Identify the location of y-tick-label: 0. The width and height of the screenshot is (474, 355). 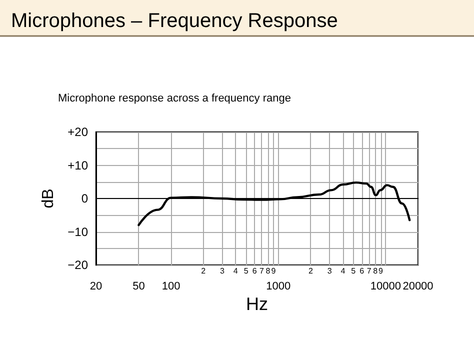
(84, 199).